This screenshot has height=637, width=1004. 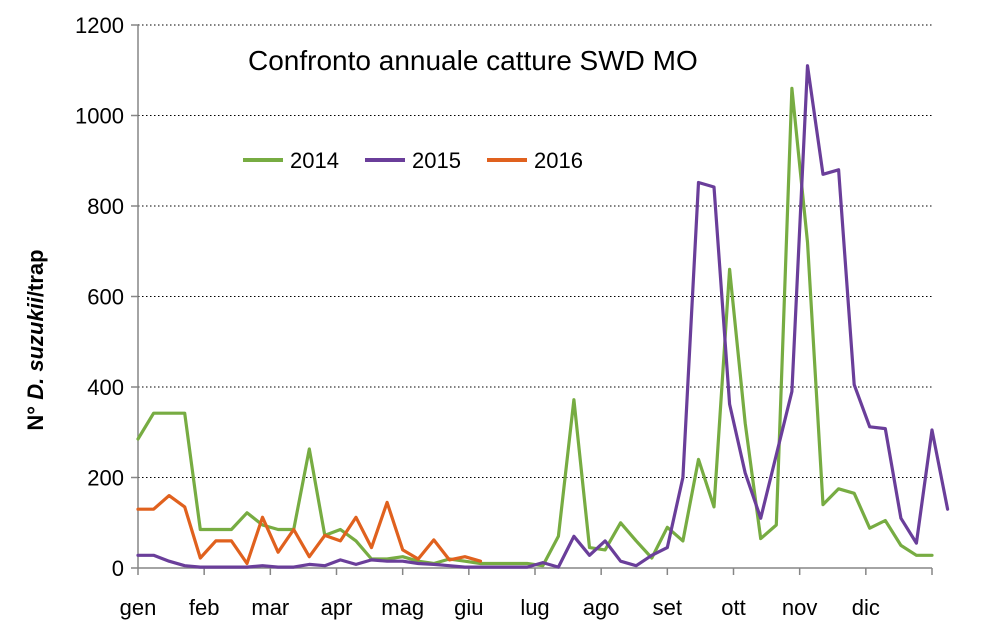 I want to click on legend-label-2015: 2015, so click(x=436, y=160).